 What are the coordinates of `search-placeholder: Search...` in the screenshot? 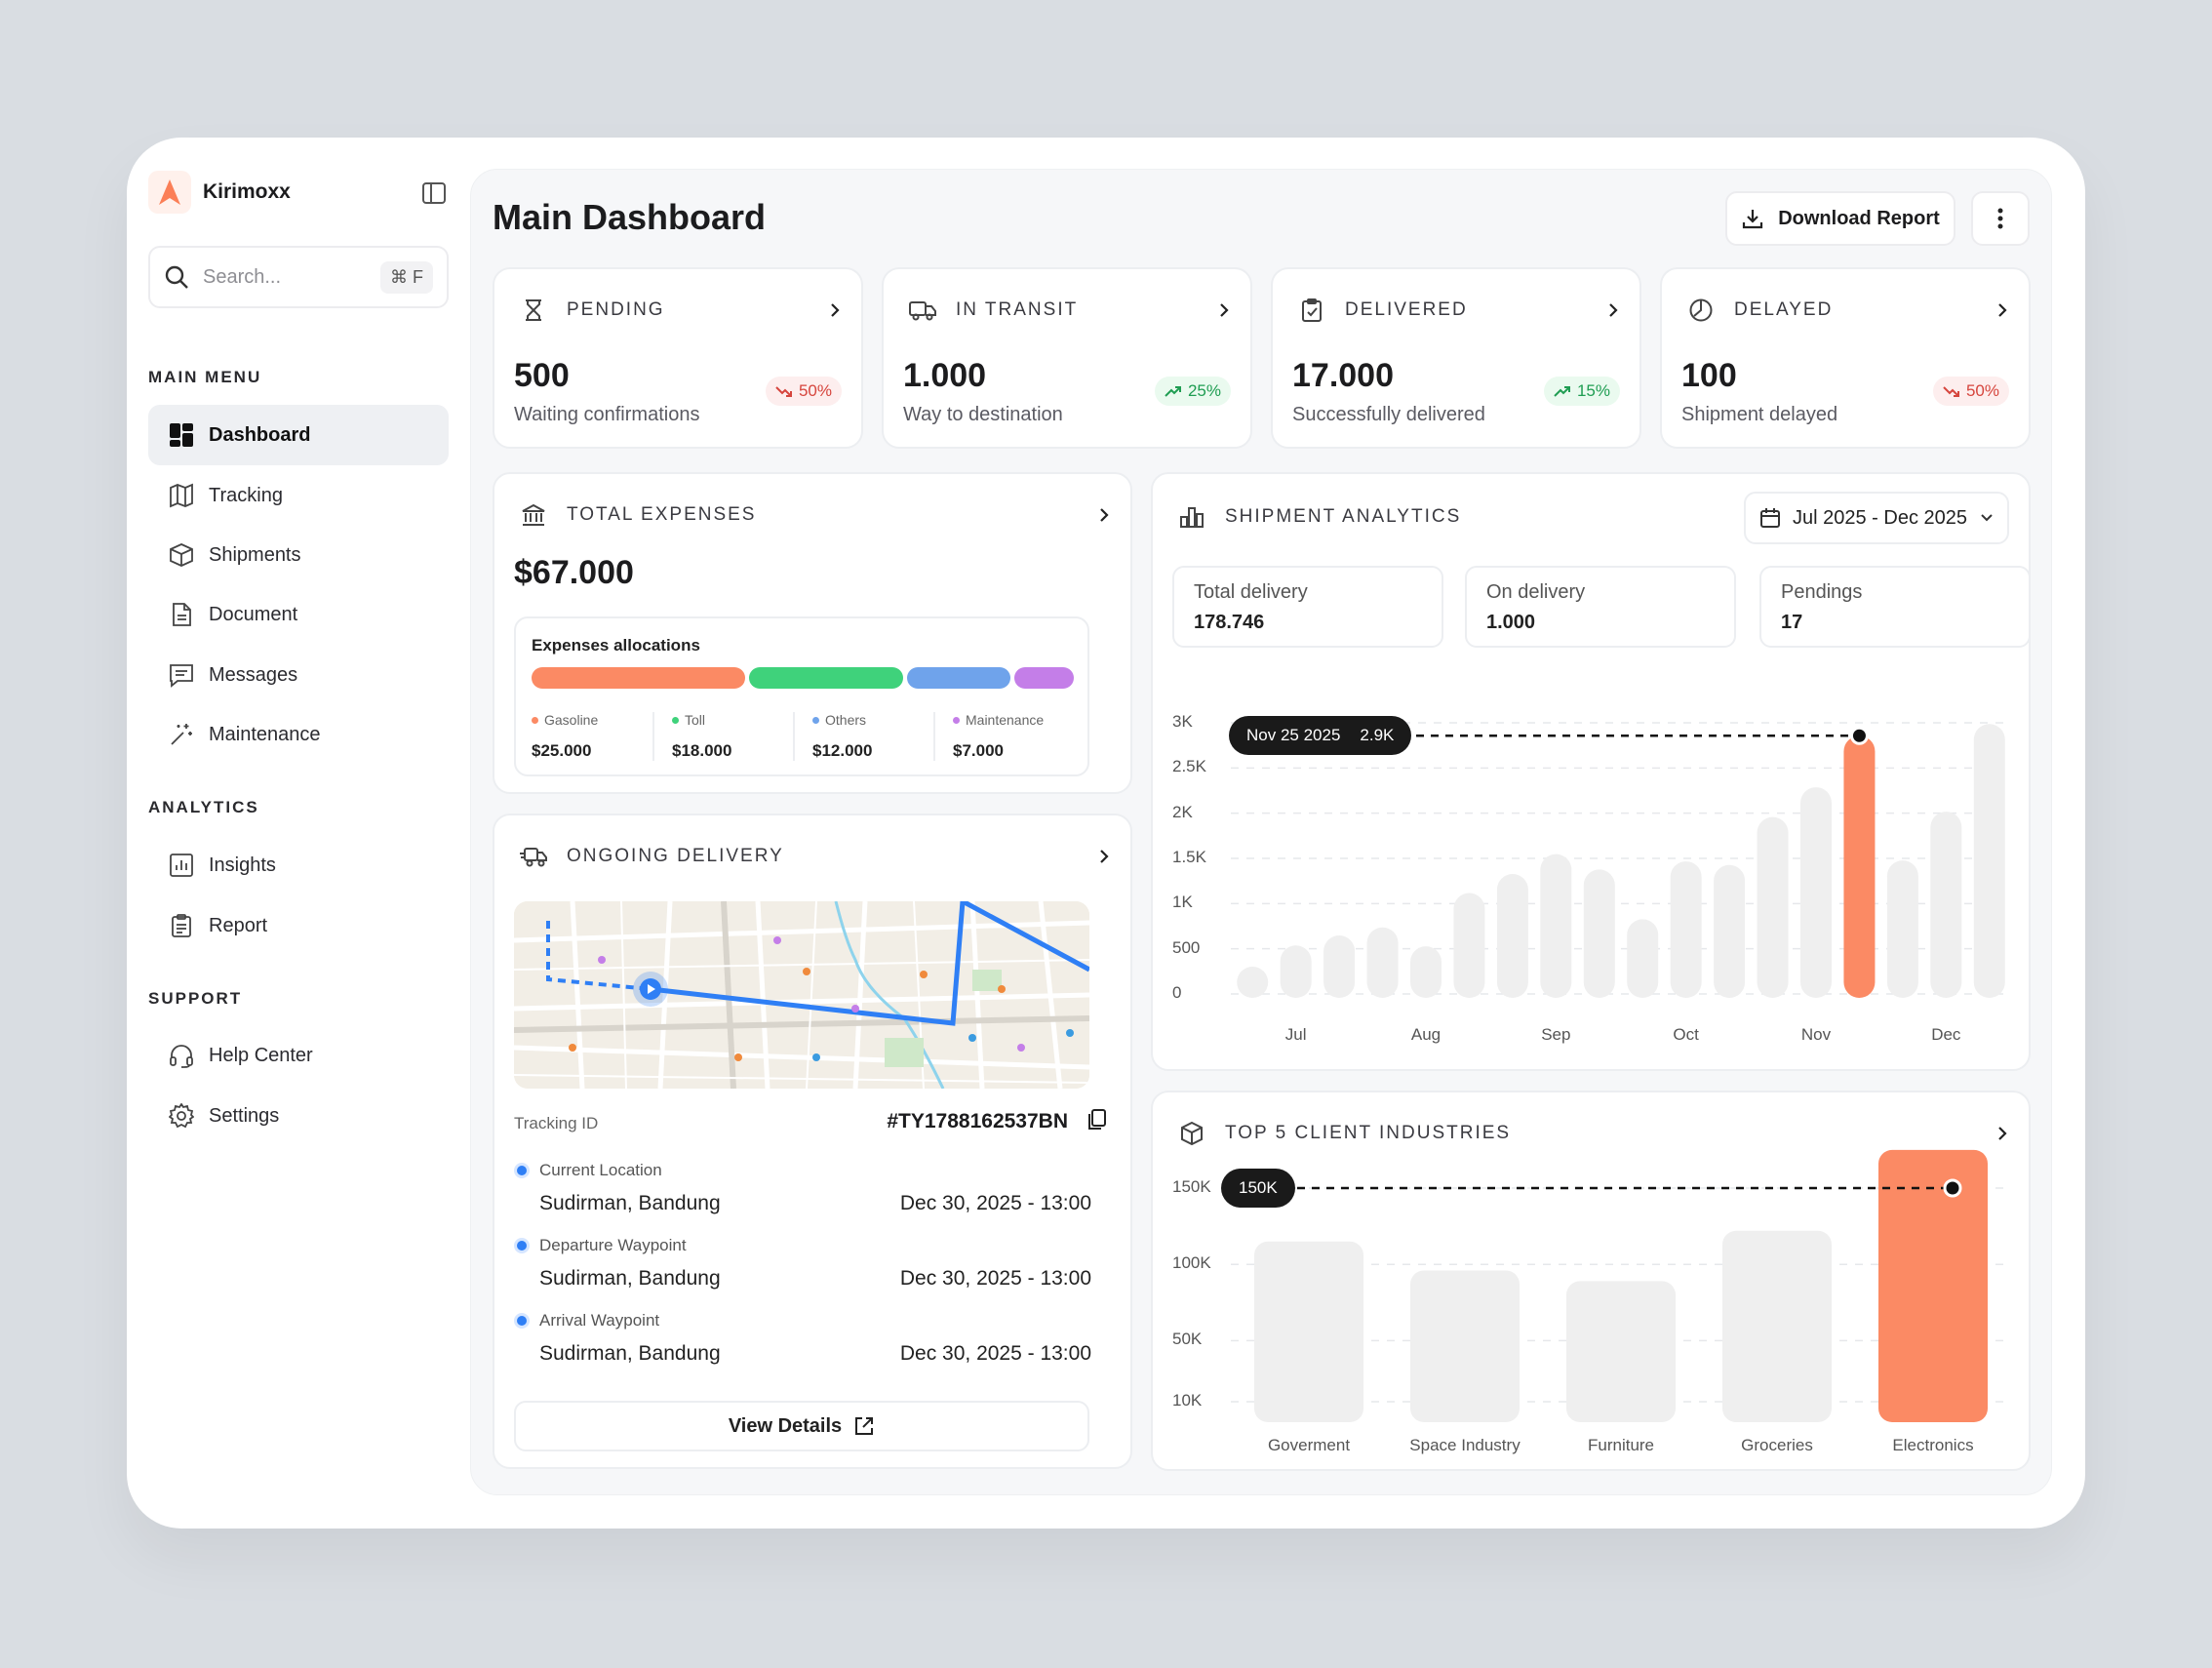 It's located at (242, 276).